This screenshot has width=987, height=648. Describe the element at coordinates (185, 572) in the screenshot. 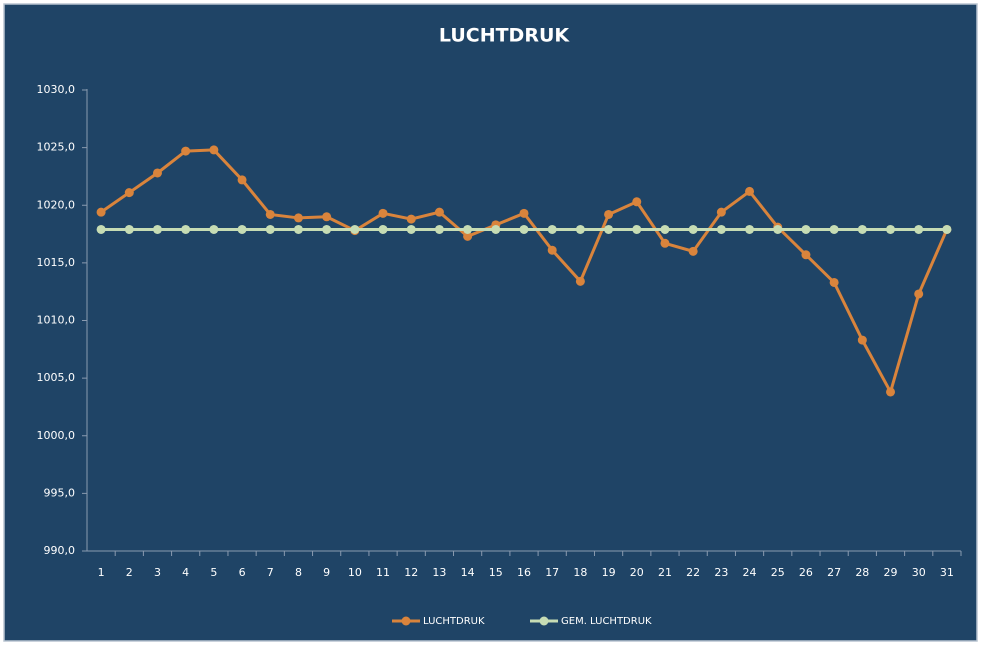

I see `x-tick-label: 4` at that location.